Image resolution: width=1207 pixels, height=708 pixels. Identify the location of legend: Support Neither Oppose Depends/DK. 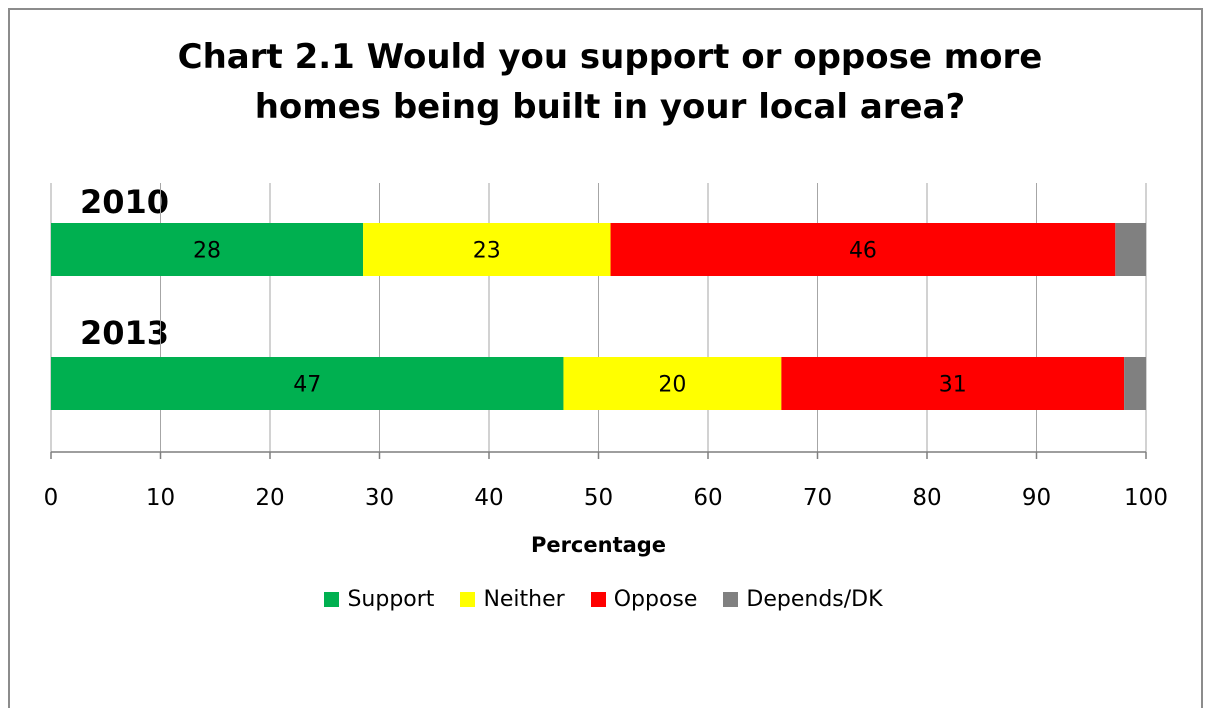
(603, 599).